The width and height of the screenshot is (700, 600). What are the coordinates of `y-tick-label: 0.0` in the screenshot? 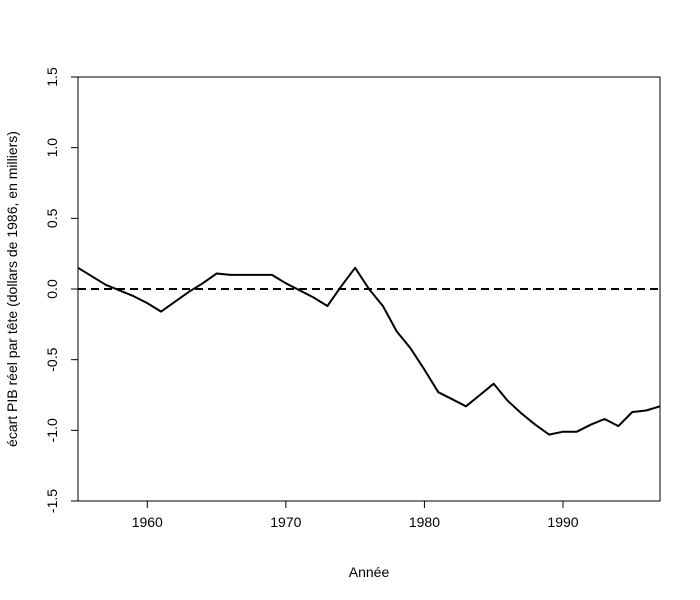 It's located at (52, 289).